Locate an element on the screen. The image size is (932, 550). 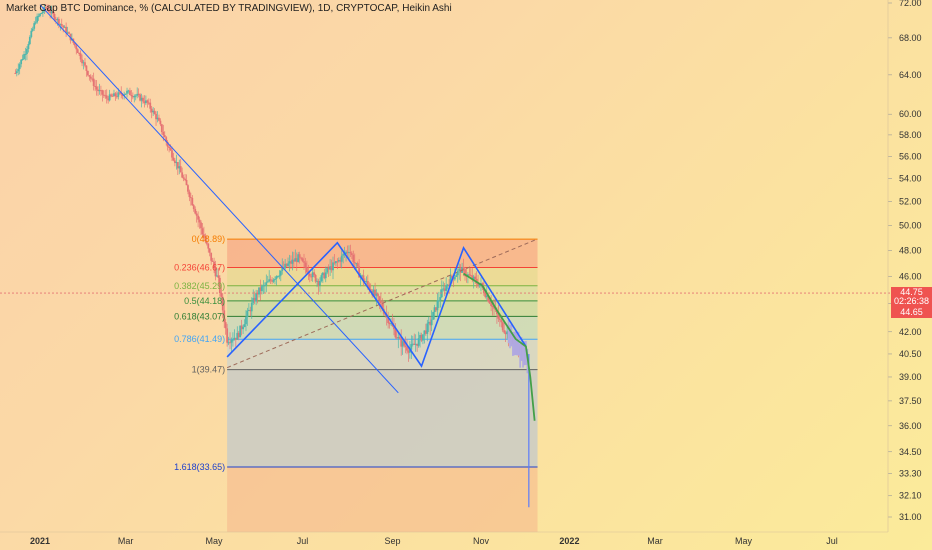
price-tick-label: 56.00 is located at coordinates (910, 156).